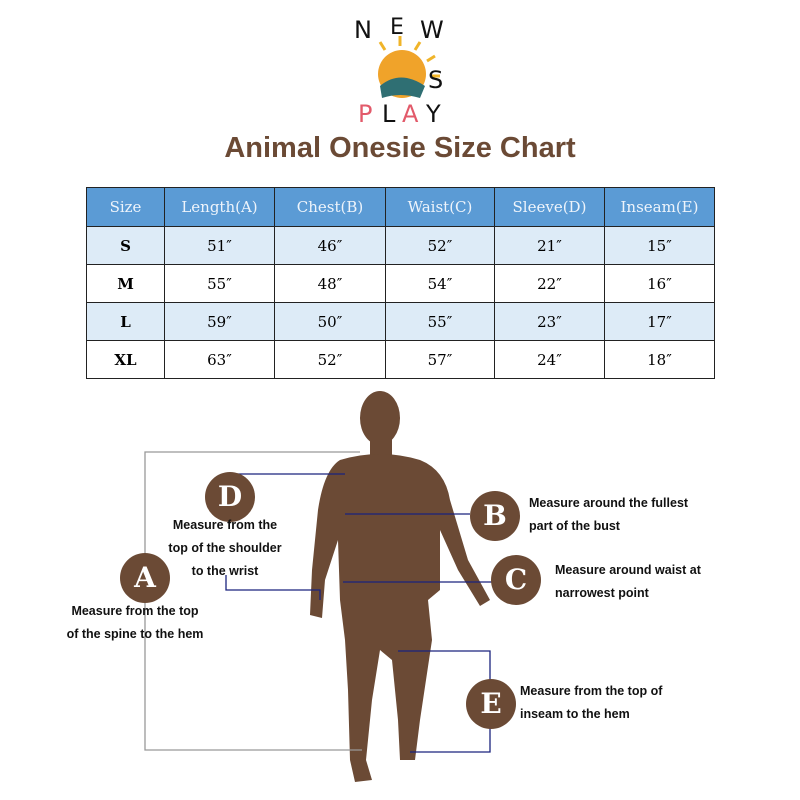  What do you see at coordinates (330, 321) in the screenshot?
I see `cell: 50″` at bounding box center [330, 321].